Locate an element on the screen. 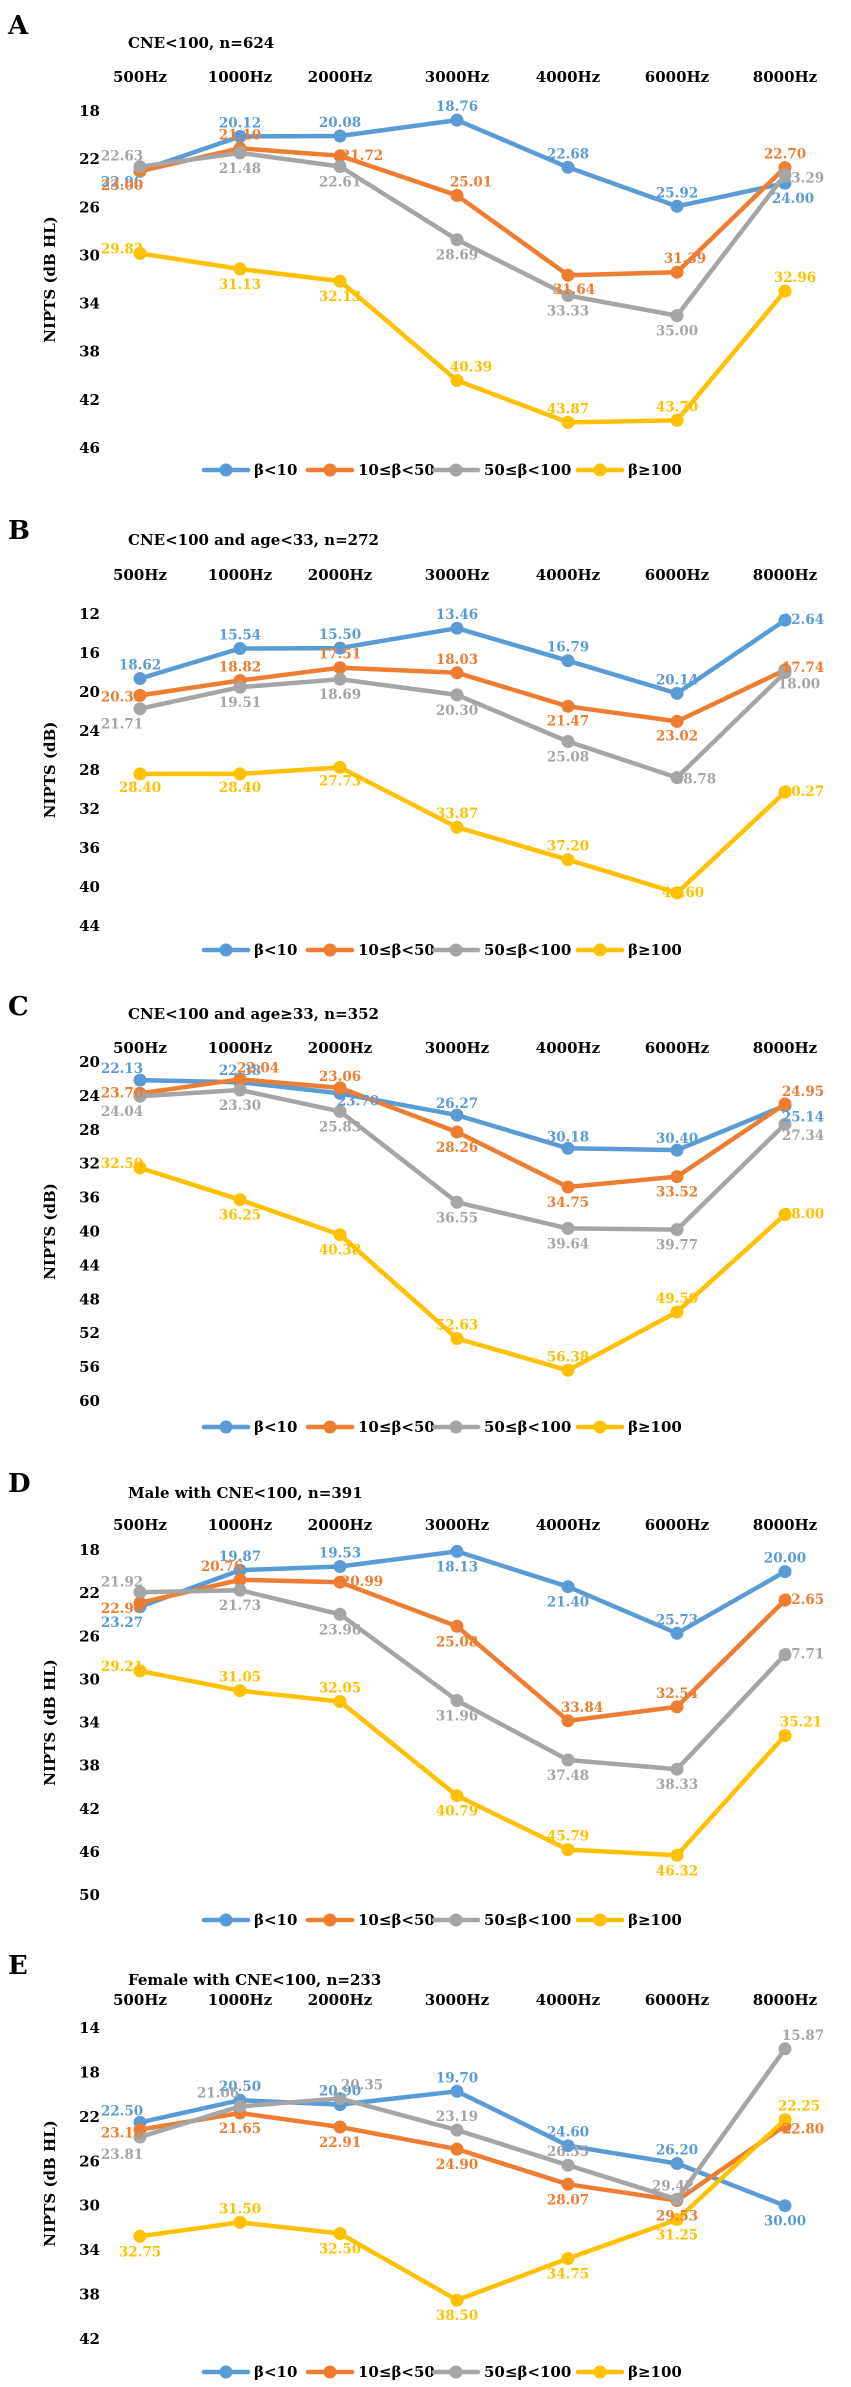 Image resolution: width=851 pixels, height=2387 pixels. data-label: 30.40 is located at coordinates (677, 1139).